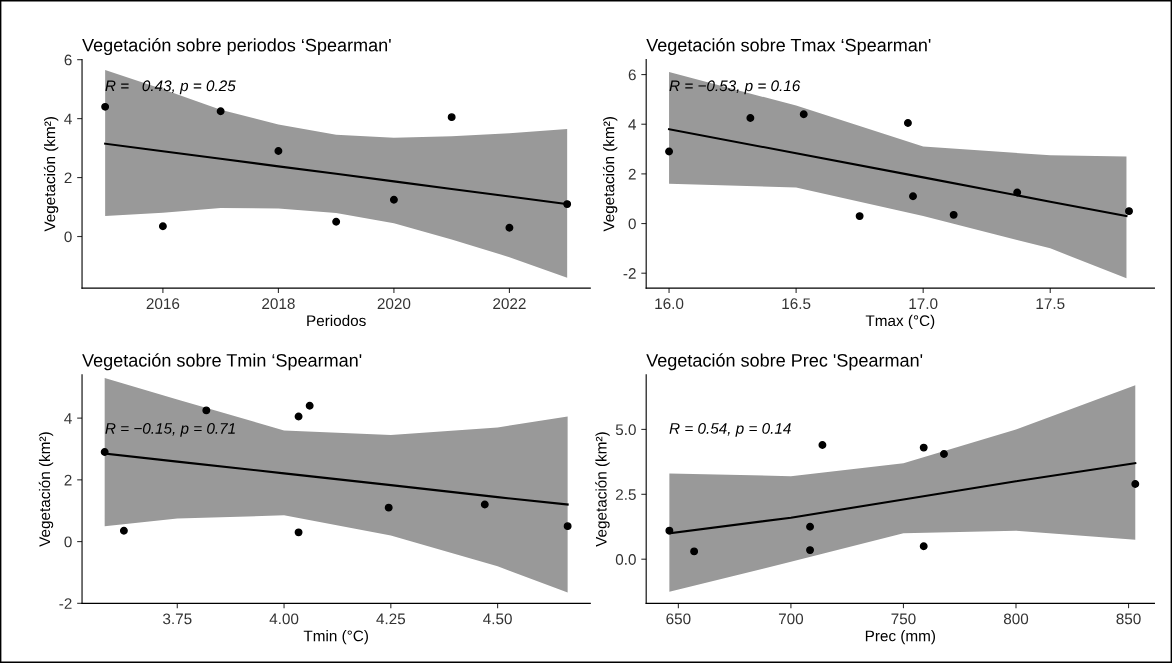 The image size is (1172, 663). What do you see at coordinates (236, 47) in the screenshot?
I see `chart-title: Vegetación sobre periodos ‘Spearman'` at bounding box center [236, 47].